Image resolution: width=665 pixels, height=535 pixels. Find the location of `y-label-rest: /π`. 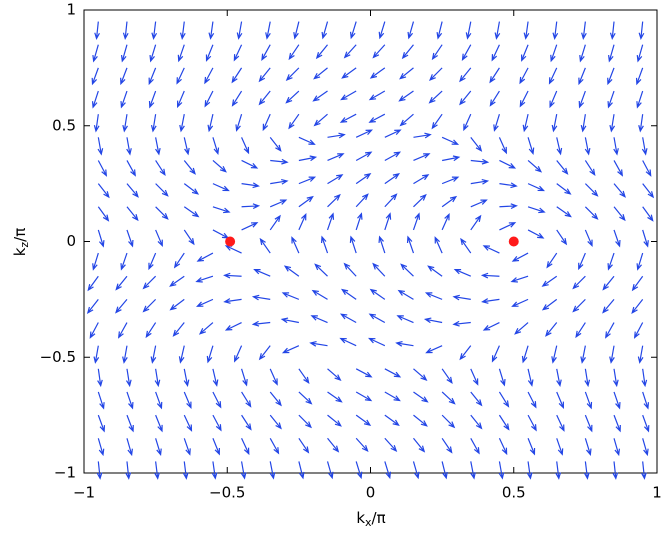

y-label-rest: /π is located at coordinates (20, 235).